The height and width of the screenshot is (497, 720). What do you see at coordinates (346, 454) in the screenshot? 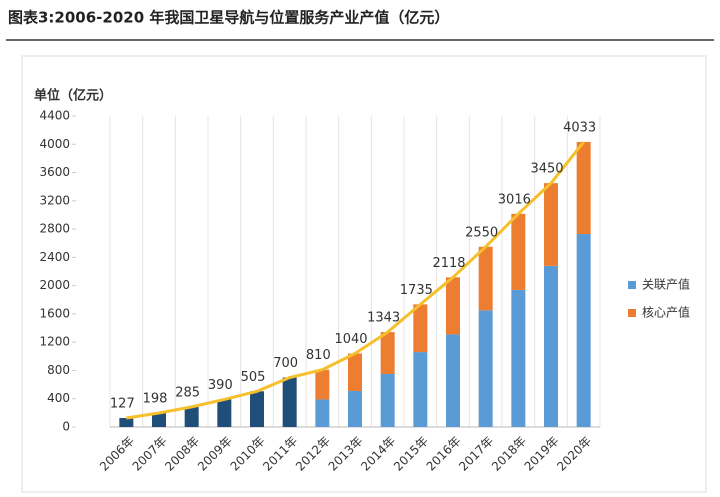
I see `x-tick-label: 2013年` at bounding box center [346, 454].